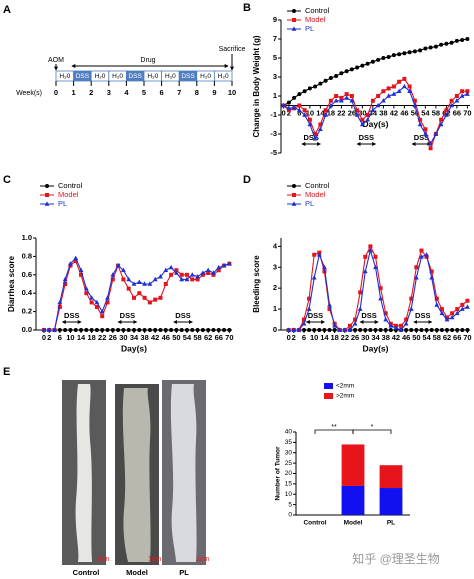 This screenshot has width=474, height=579. I want to click on y-axis-label: Change in Body Weight (g), so click(256, 86).